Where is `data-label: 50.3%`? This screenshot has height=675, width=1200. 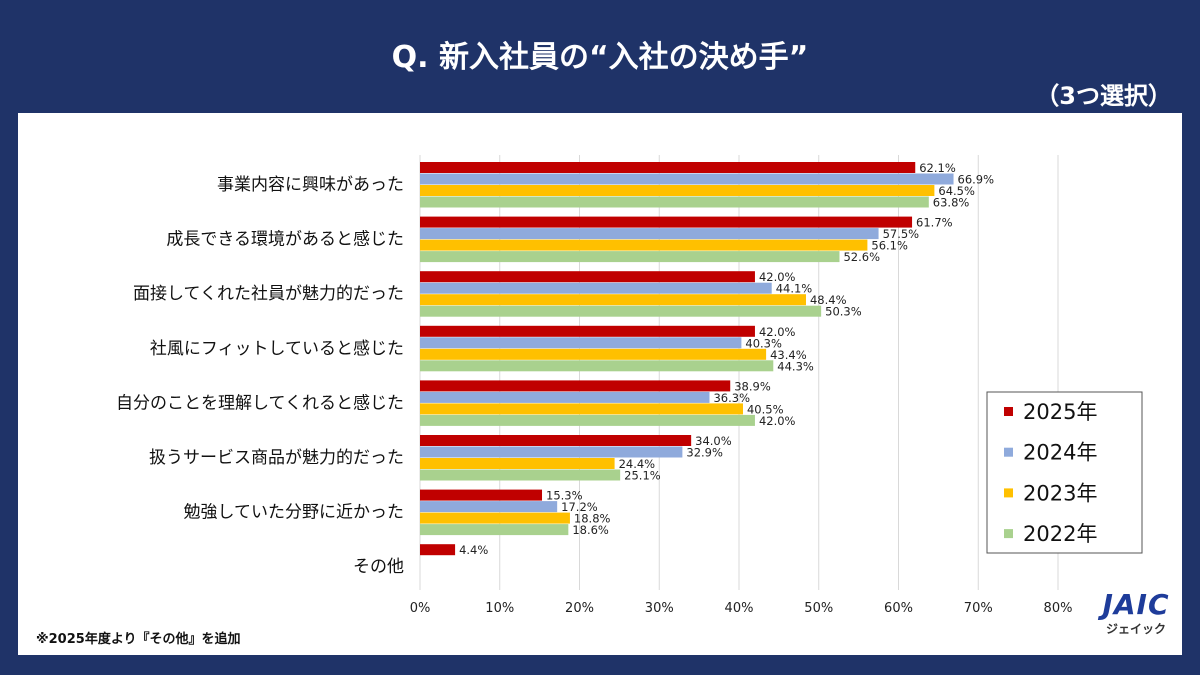 data-label: 50.3% is located at coordinates (843, 312).